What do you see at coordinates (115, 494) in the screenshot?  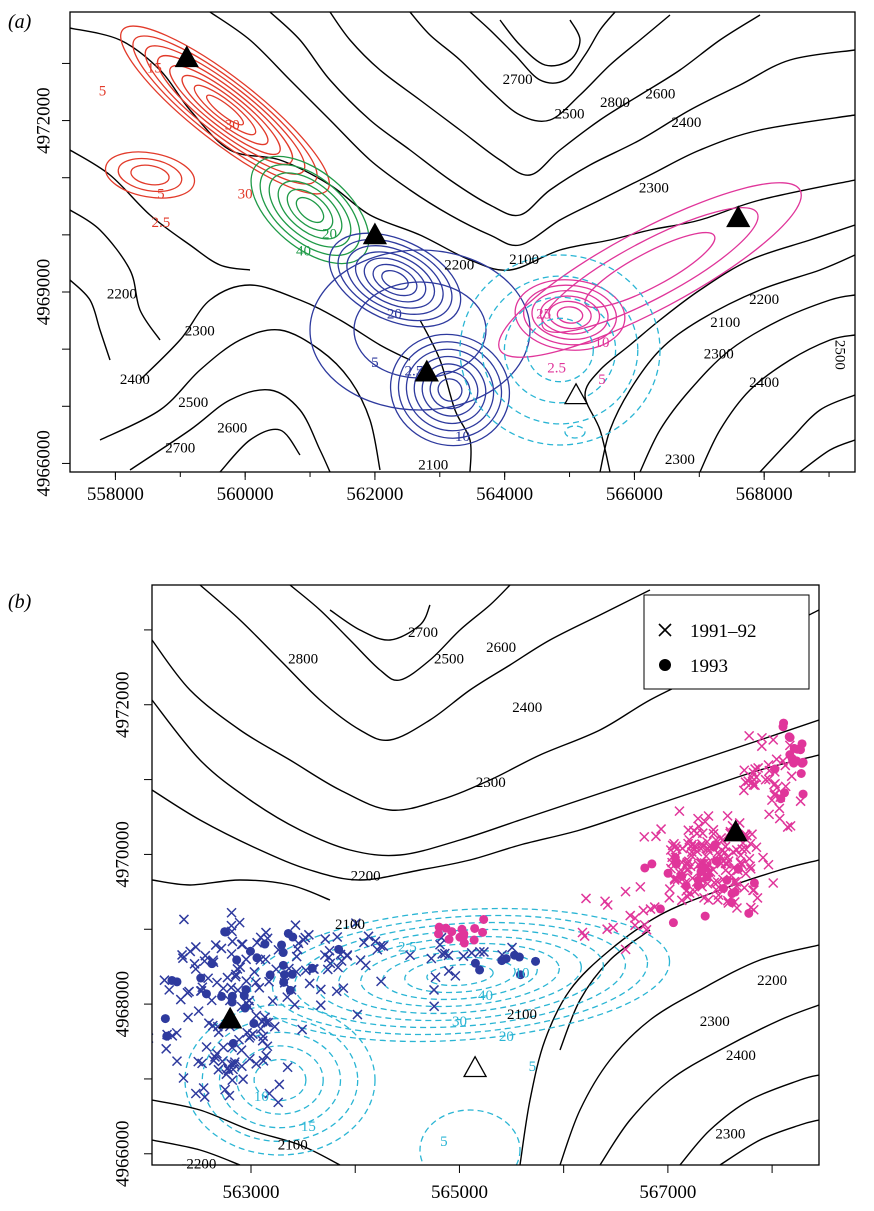 I see `x-tick-label: 558000` at bounding box center [115, 494].